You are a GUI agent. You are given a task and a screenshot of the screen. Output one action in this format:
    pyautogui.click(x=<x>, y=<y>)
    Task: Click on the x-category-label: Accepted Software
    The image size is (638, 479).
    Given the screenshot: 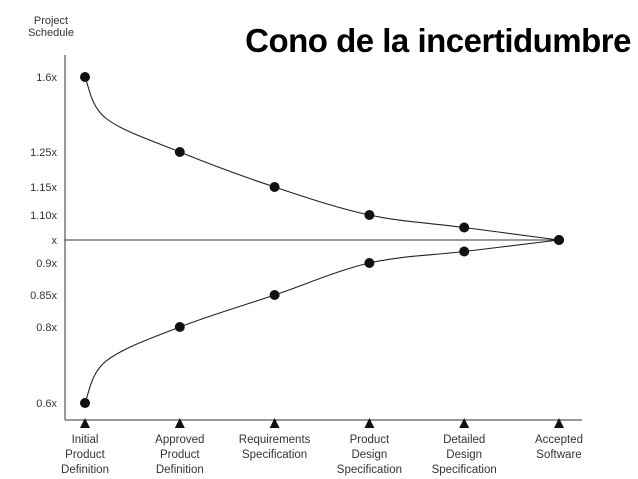 What is the action you would take?
    pyautogui.click(x=559, y=447)
    